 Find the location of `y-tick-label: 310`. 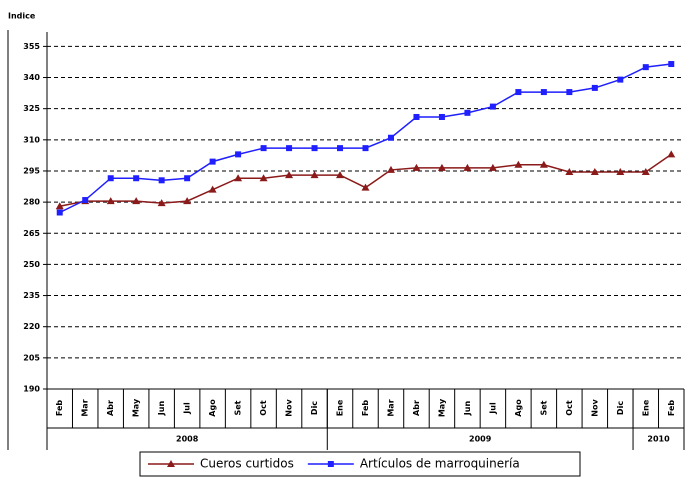

y-tick-label: 310 is located at coordinates (31, 139).